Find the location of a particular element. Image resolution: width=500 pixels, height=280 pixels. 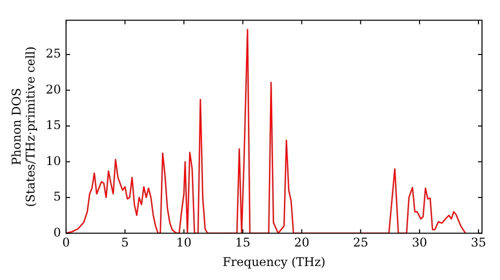

x-tick-label: 10 is located at coordinates (184, 243).